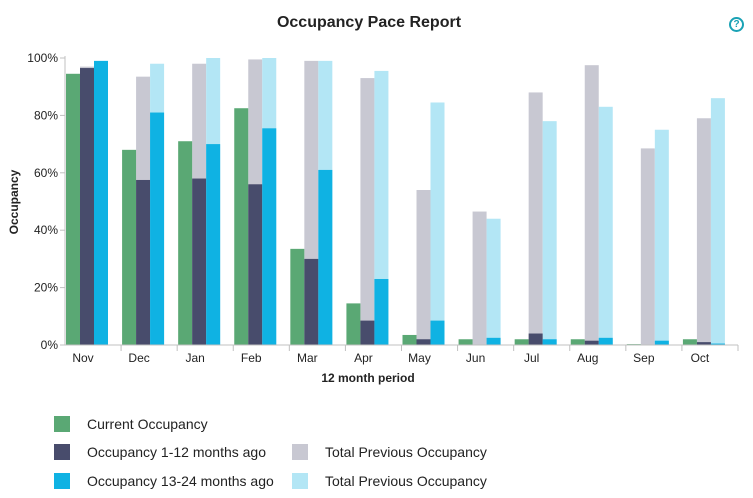 This screenshot has width=753, height=498. What do you see at coordinates (367, 378) in the screenshot?
I see `x-axis-title: 12 month period` at bounding box center [367, 378].